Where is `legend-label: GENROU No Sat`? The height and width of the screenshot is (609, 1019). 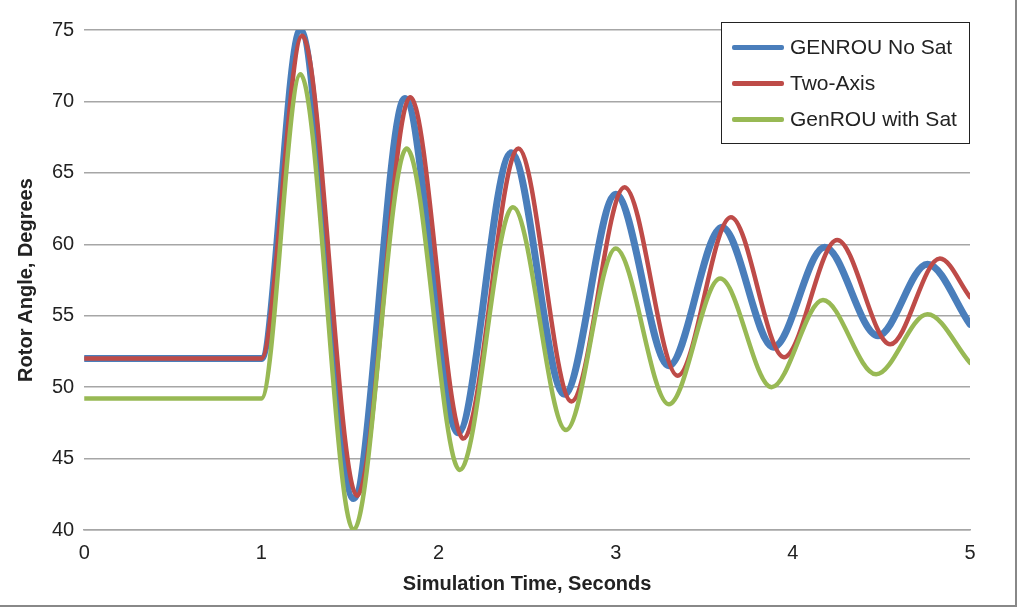
legend-label: GENROU No Sat is located at coordinates (871, 47).